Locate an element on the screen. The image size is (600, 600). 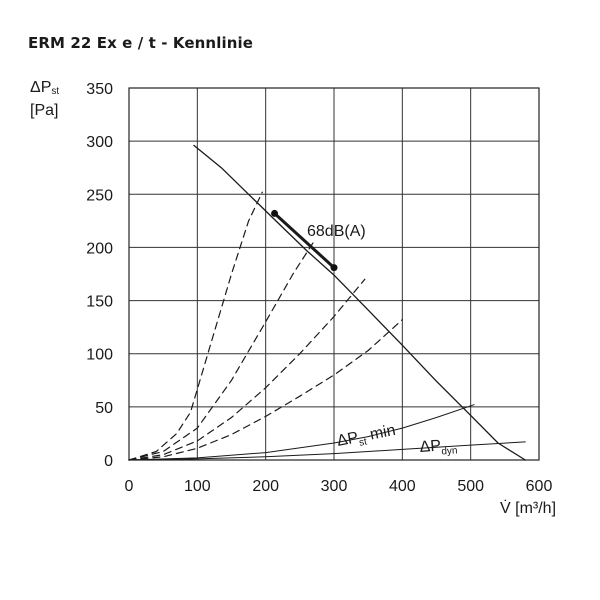
y-tick-label: 50 is located at coordinates (104, 408).